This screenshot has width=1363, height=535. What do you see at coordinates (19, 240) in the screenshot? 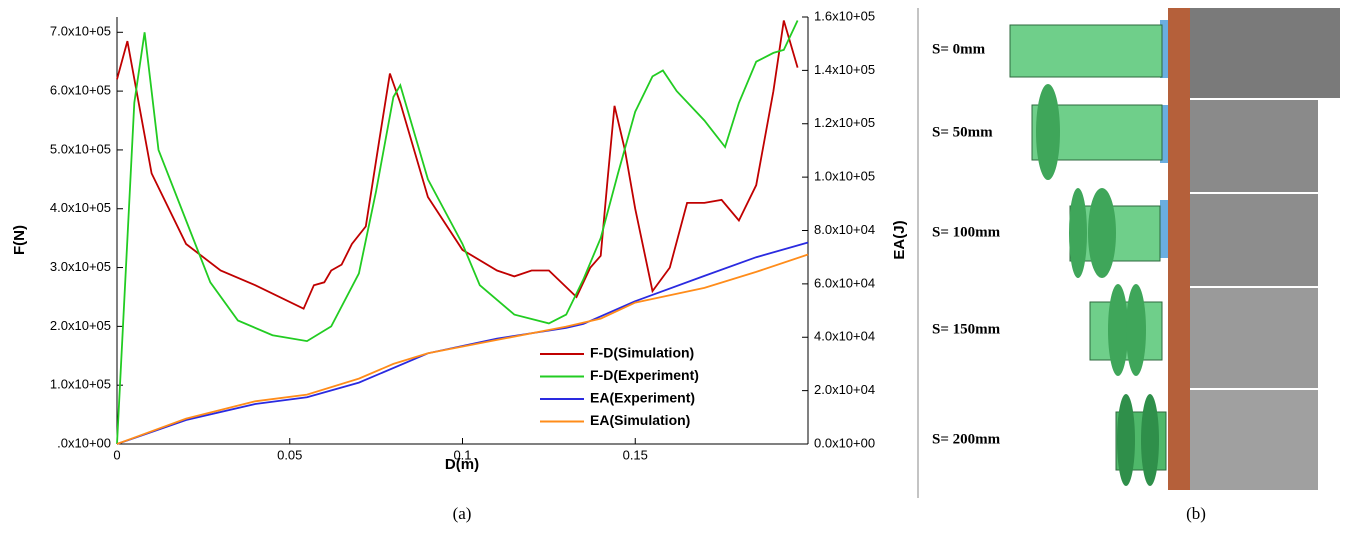
I see `y-axis-label: F(N)` at bounding box center [19, 240].